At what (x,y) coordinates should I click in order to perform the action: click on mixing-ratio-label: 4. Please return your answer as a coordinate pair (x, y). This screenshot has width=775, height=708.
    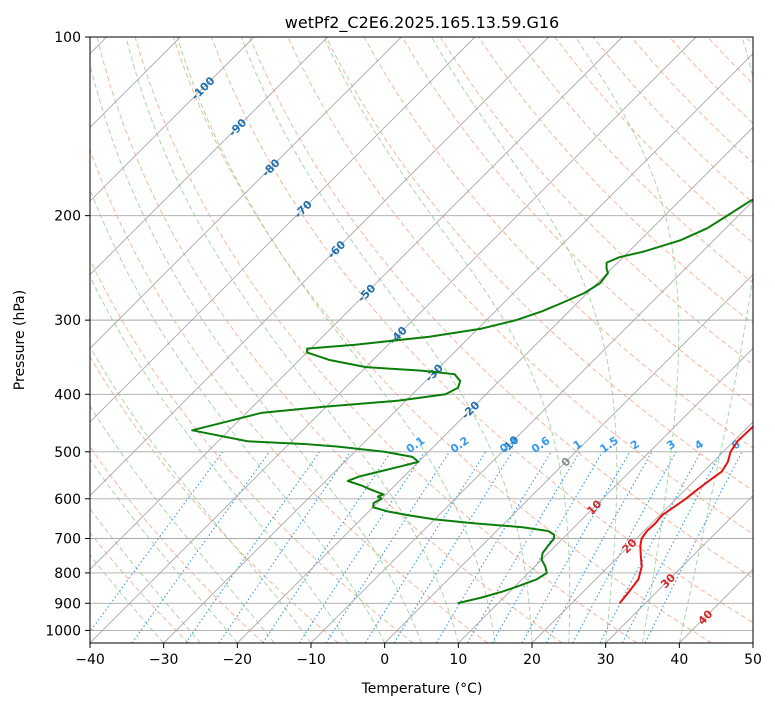
    Looking at the image, I should click on (699, 444).